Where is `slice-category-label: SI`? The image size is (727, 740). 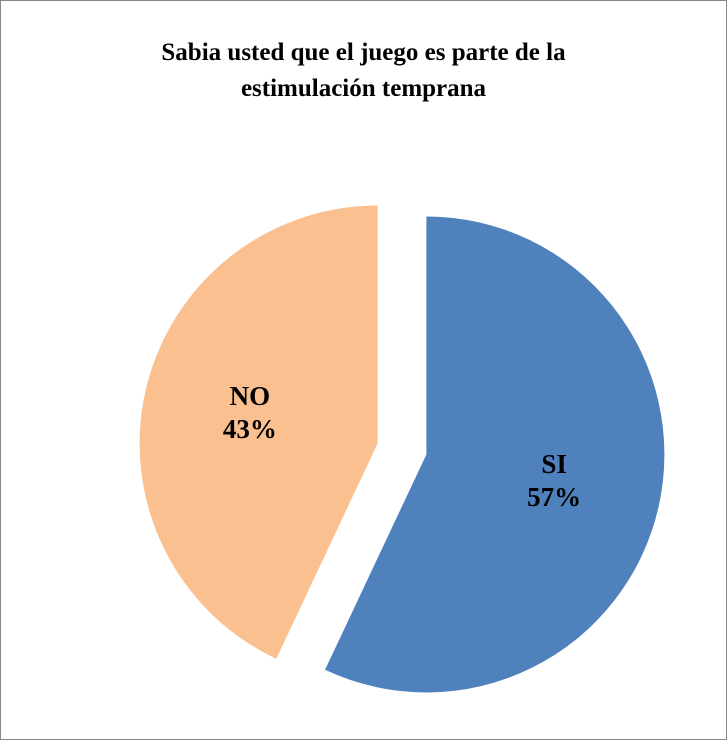
slice-category-label: SI is located at coordinates (554, 464).